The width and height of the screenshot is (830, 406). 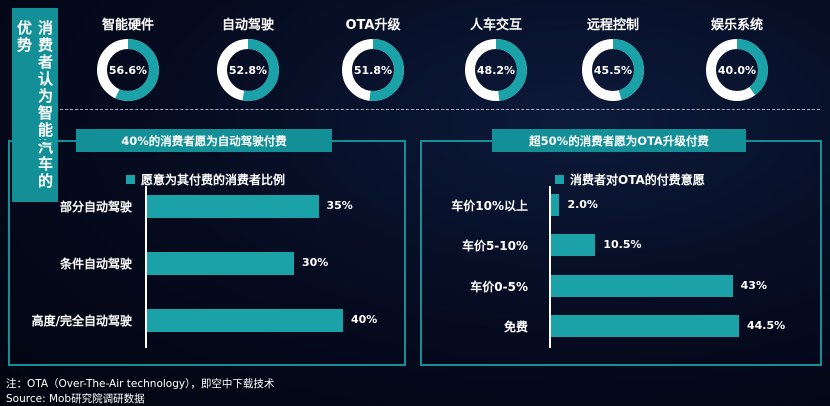 I want to click on donut-title: OTA升级, so click(x=373, y=25).